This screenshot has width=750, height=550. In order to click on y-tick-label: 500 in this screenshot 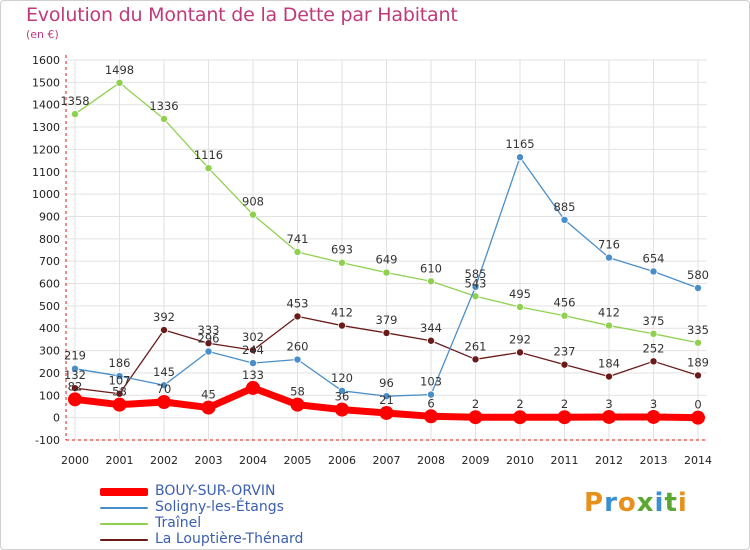, I will do `click(49, 306)`.